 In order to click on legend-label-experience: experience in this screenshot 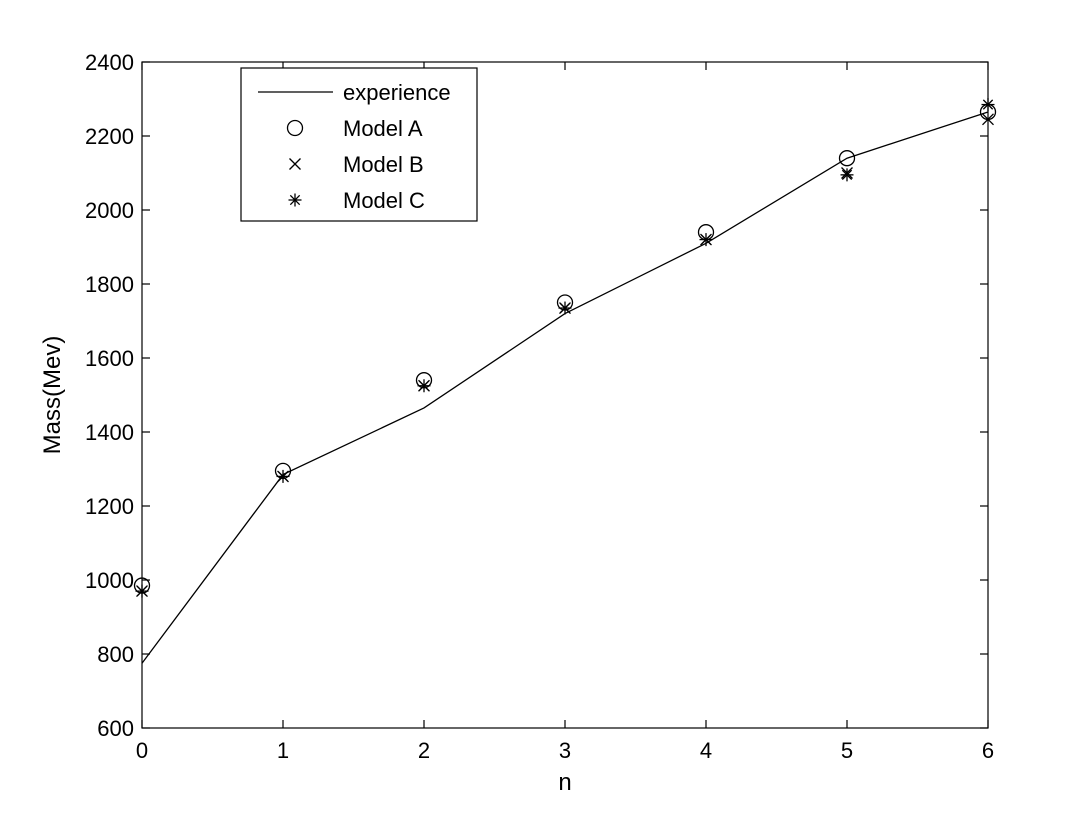, I will do `click(397, 92)`.